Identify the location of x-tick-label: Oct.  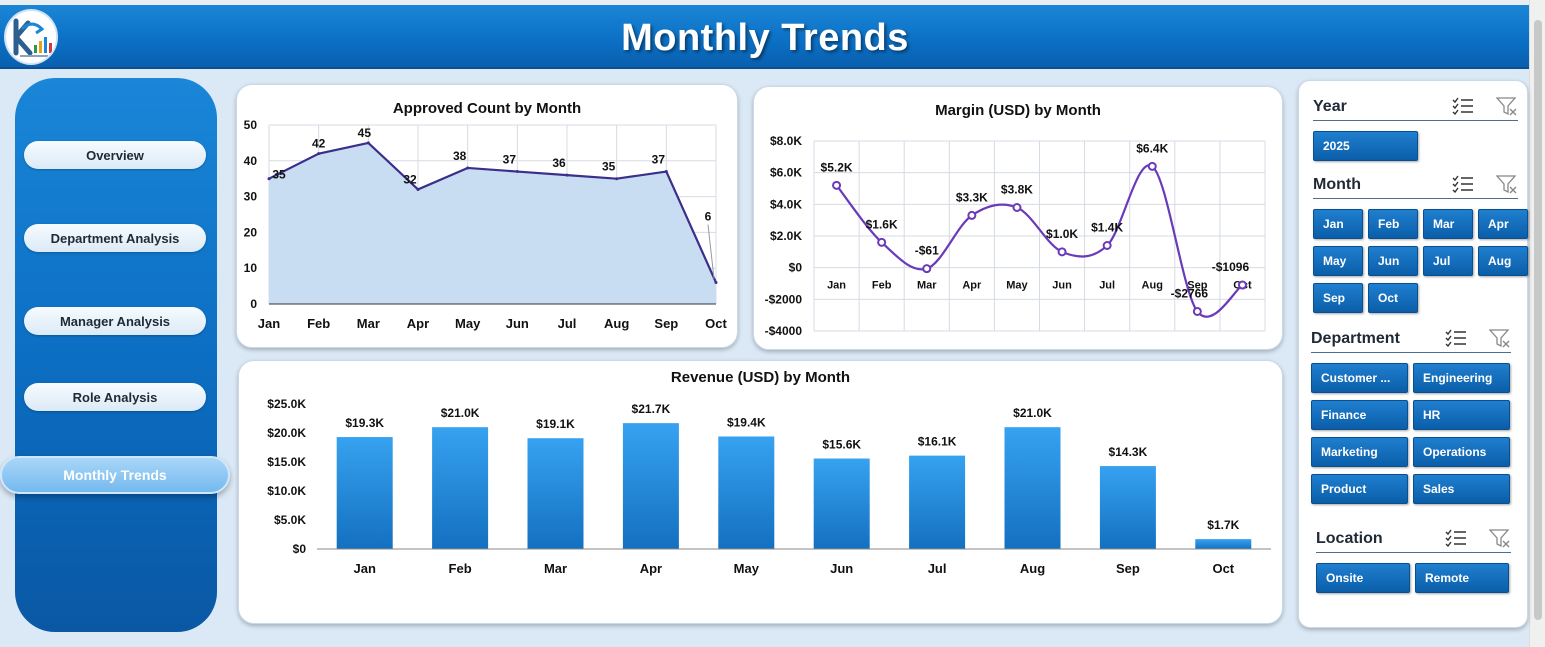
(1223, 568).